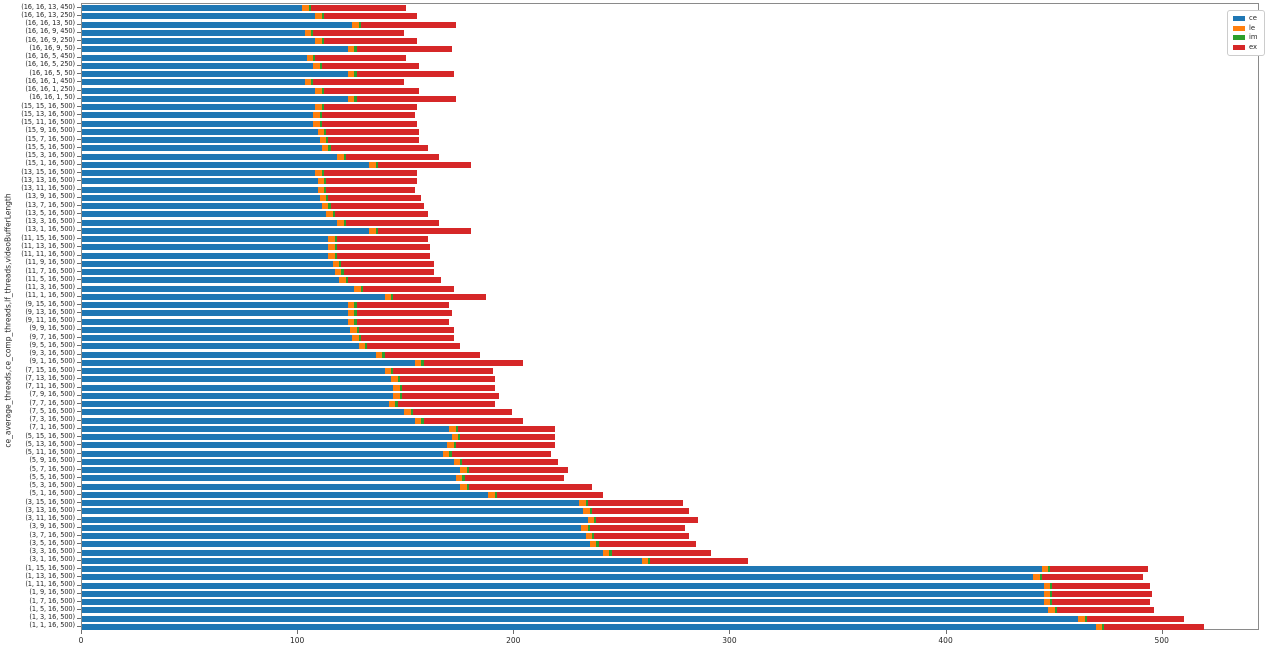  I want to click on y-tick-label: (11, 1, 16, 500), so click(50, 295).